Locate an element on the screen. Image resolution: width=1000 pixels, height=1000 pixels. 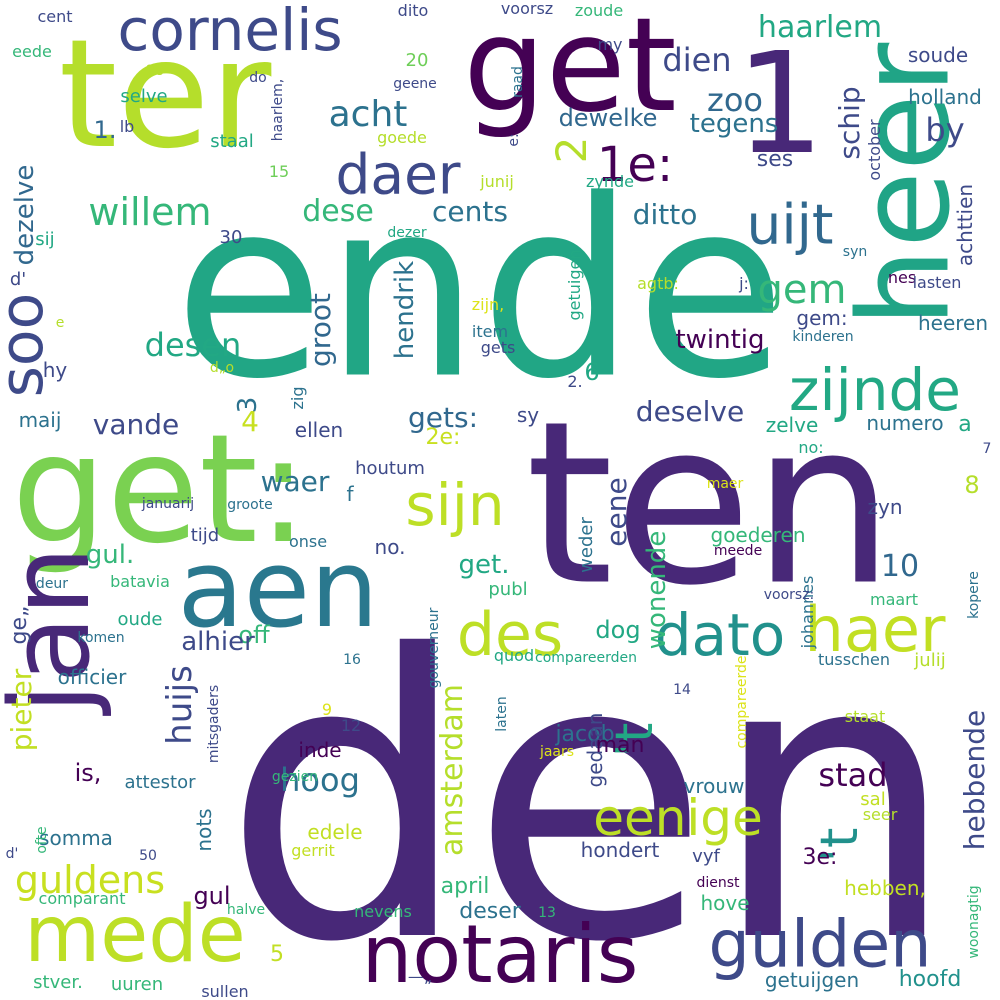
cloud-word: 50 is located at coordinates (148, 856).